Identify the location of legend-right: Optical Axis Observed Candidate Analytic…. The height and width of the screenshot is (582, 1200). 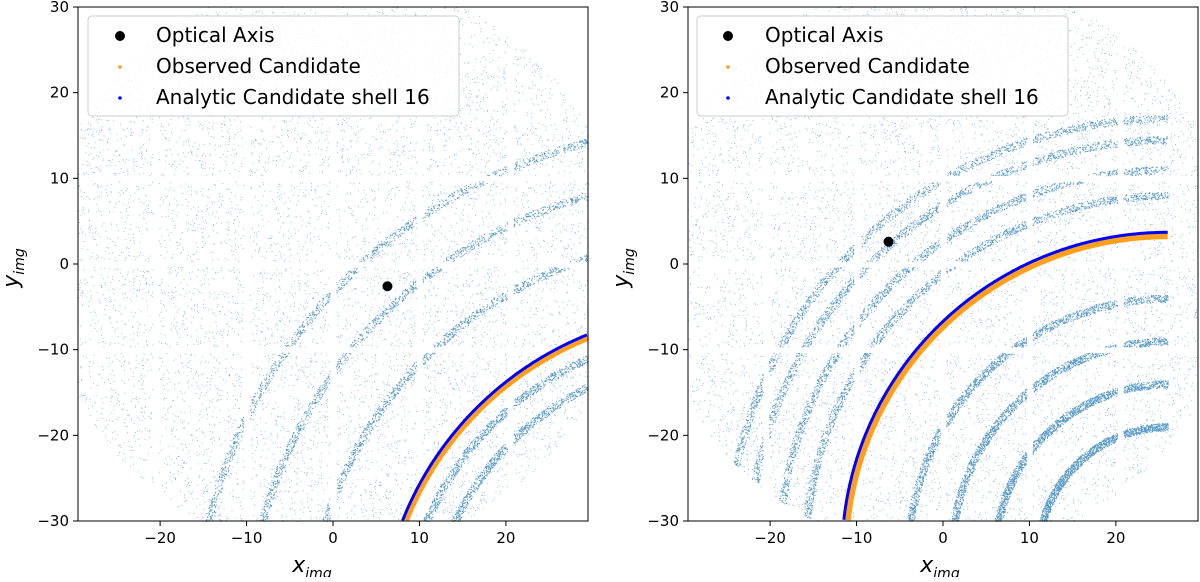
(882, 66).